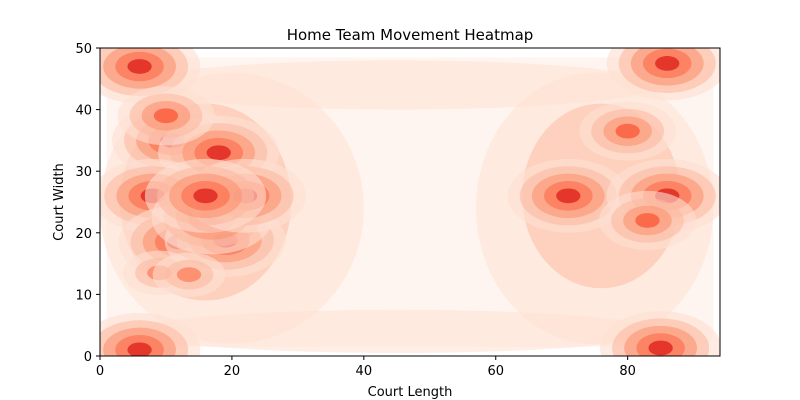  Describe the element at coordinates (87, 203) in the screenshot. I see `y-axis: 0 10 20 30 40 50` at that location.